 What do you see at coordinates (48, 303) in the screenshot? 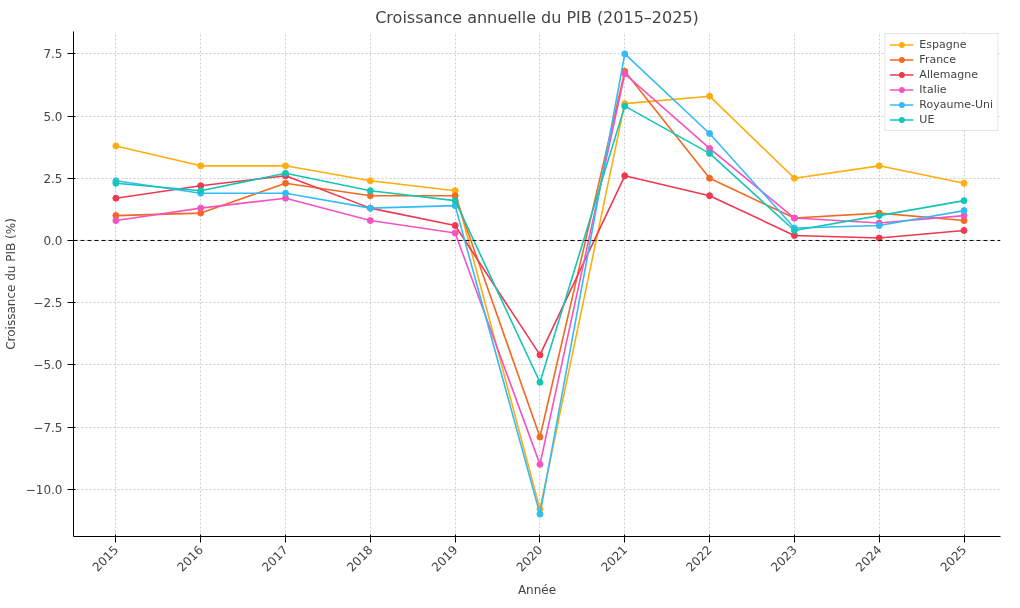
I see `y-tick-label: −2.5` at bounding box center [48, 303].